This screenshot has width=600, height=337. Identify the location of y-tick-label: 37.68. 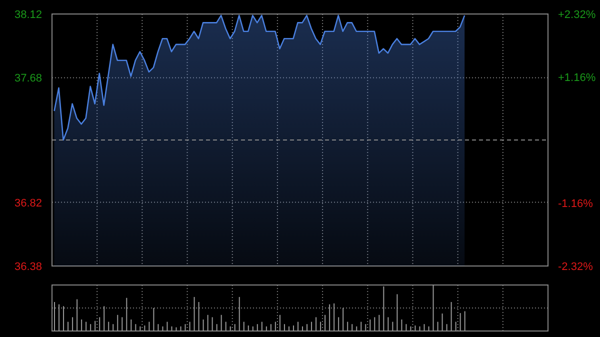
(28, 78).